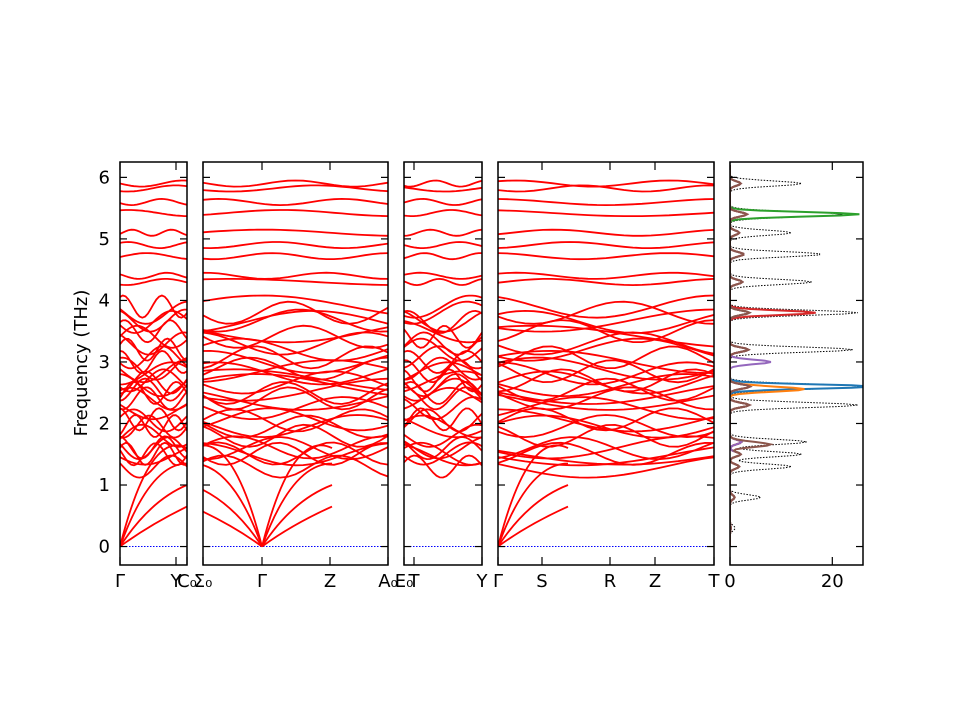 This screenshot has height=720, width=960. I want to click on y-tick-label: 6, so click(104, 177).